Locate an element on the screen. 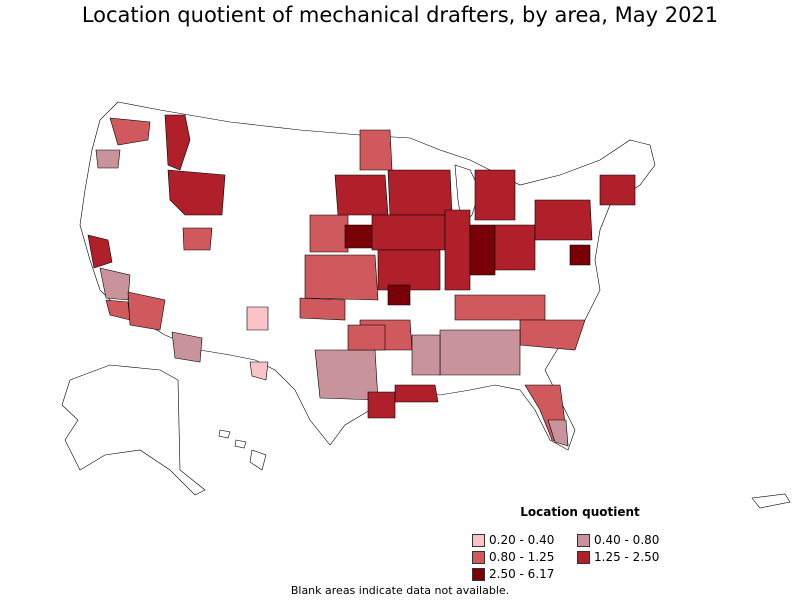 The width and height of the screenshot is (800, 600). map-area-idaho-north is located at coordinates (177, 142).